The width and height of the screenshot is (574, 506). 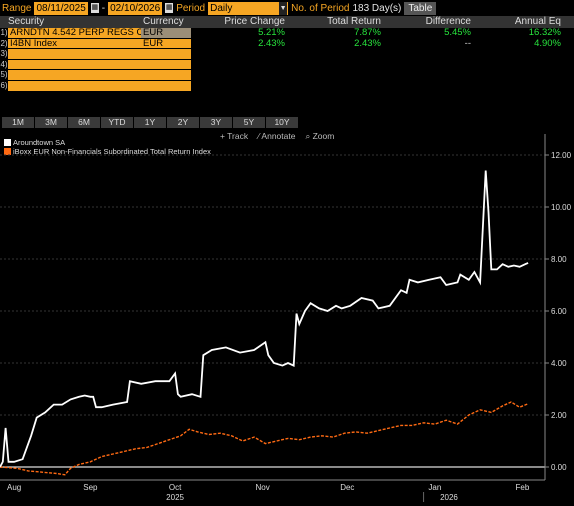 What do you see at coordinates (271, 32) in the screenshot?
I see `price-change: 5.21%` at bounding box center [271, 32].